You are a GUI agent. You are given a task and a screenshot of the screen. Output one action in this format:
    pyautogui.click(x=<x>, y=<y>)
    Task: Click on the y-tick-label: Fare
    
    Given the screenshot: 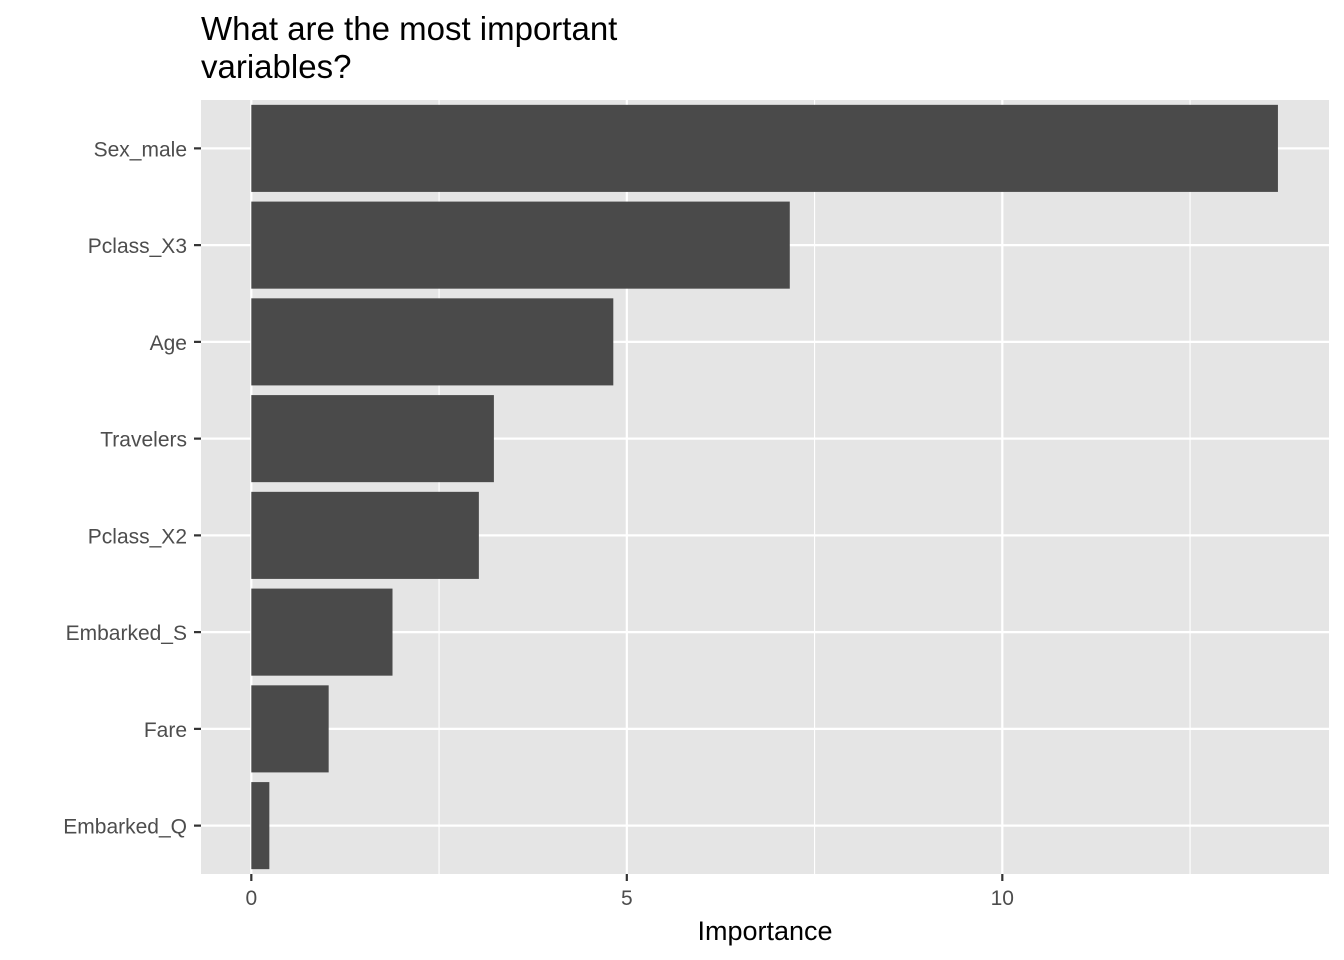 What is the action you would take?
    pyautogui.click(x=165, y=730)
    